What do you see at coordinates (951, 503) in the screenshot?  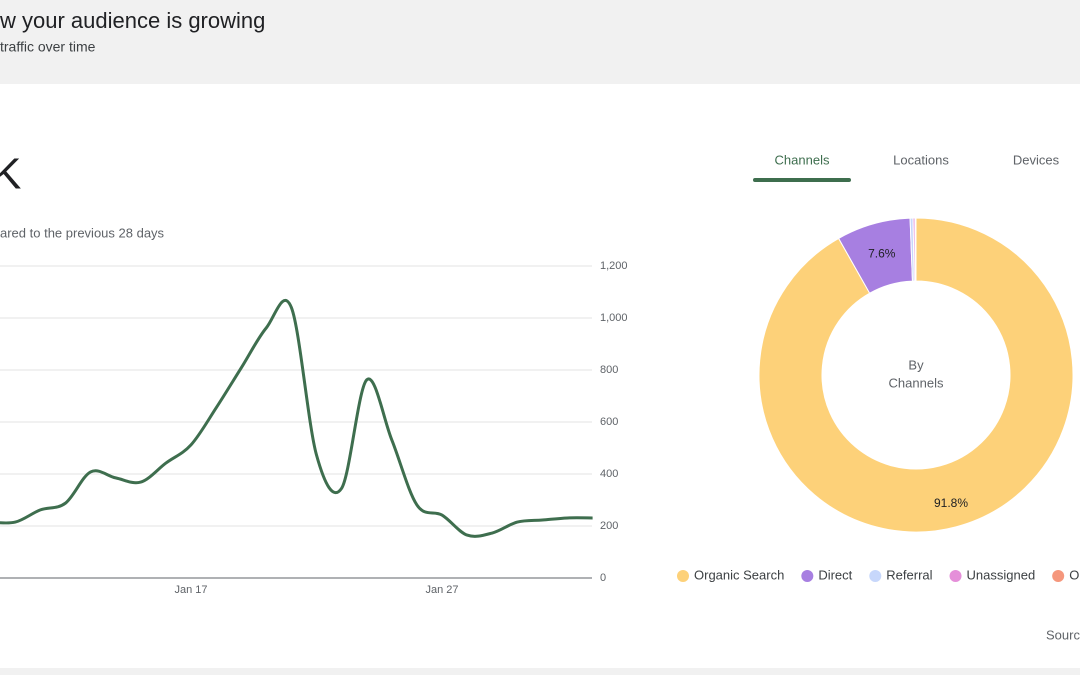 I see `slice-label: 91.8%` at bounding box center [951, 503].